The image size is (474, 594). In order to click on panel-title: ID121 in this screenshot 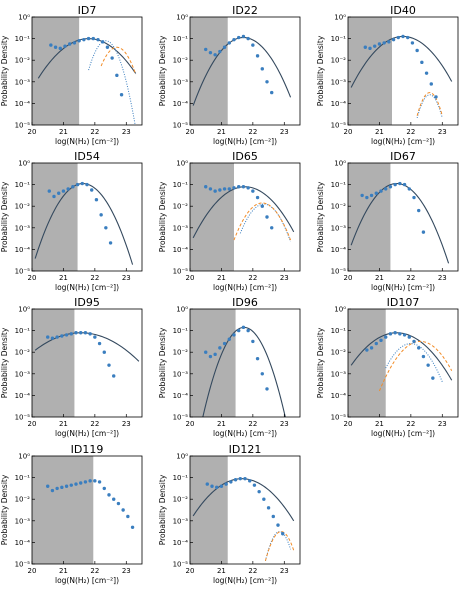, I will do `click(245, 449)`.